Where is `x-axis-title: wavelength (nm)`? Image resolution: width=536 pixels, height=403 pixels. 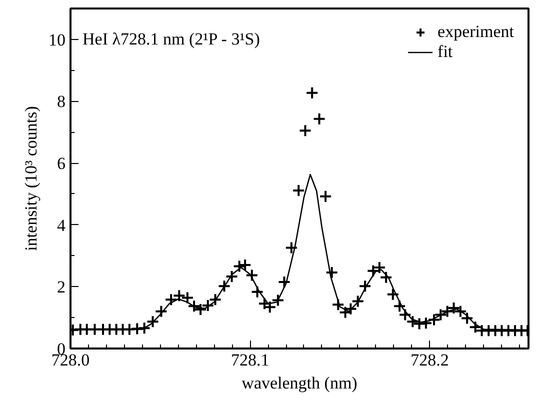
x-axis-title: wavelength (nm) is located at coordinates (300, 383).